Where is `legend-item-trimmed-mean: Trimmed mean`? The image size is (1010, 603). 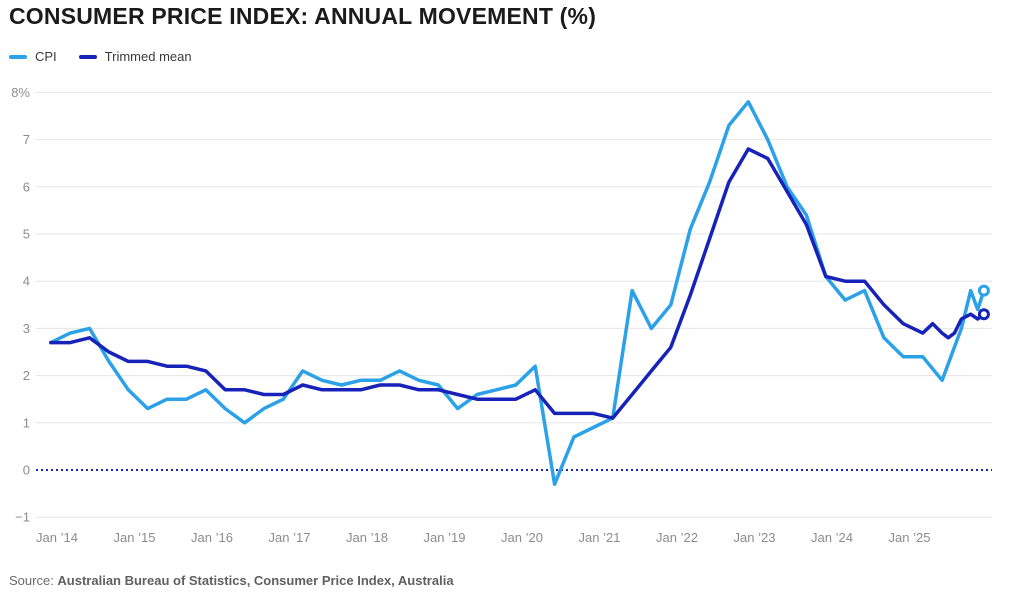
legend-item-trimmed-mean: Trimmed mean is located at coordinates (135, 56).